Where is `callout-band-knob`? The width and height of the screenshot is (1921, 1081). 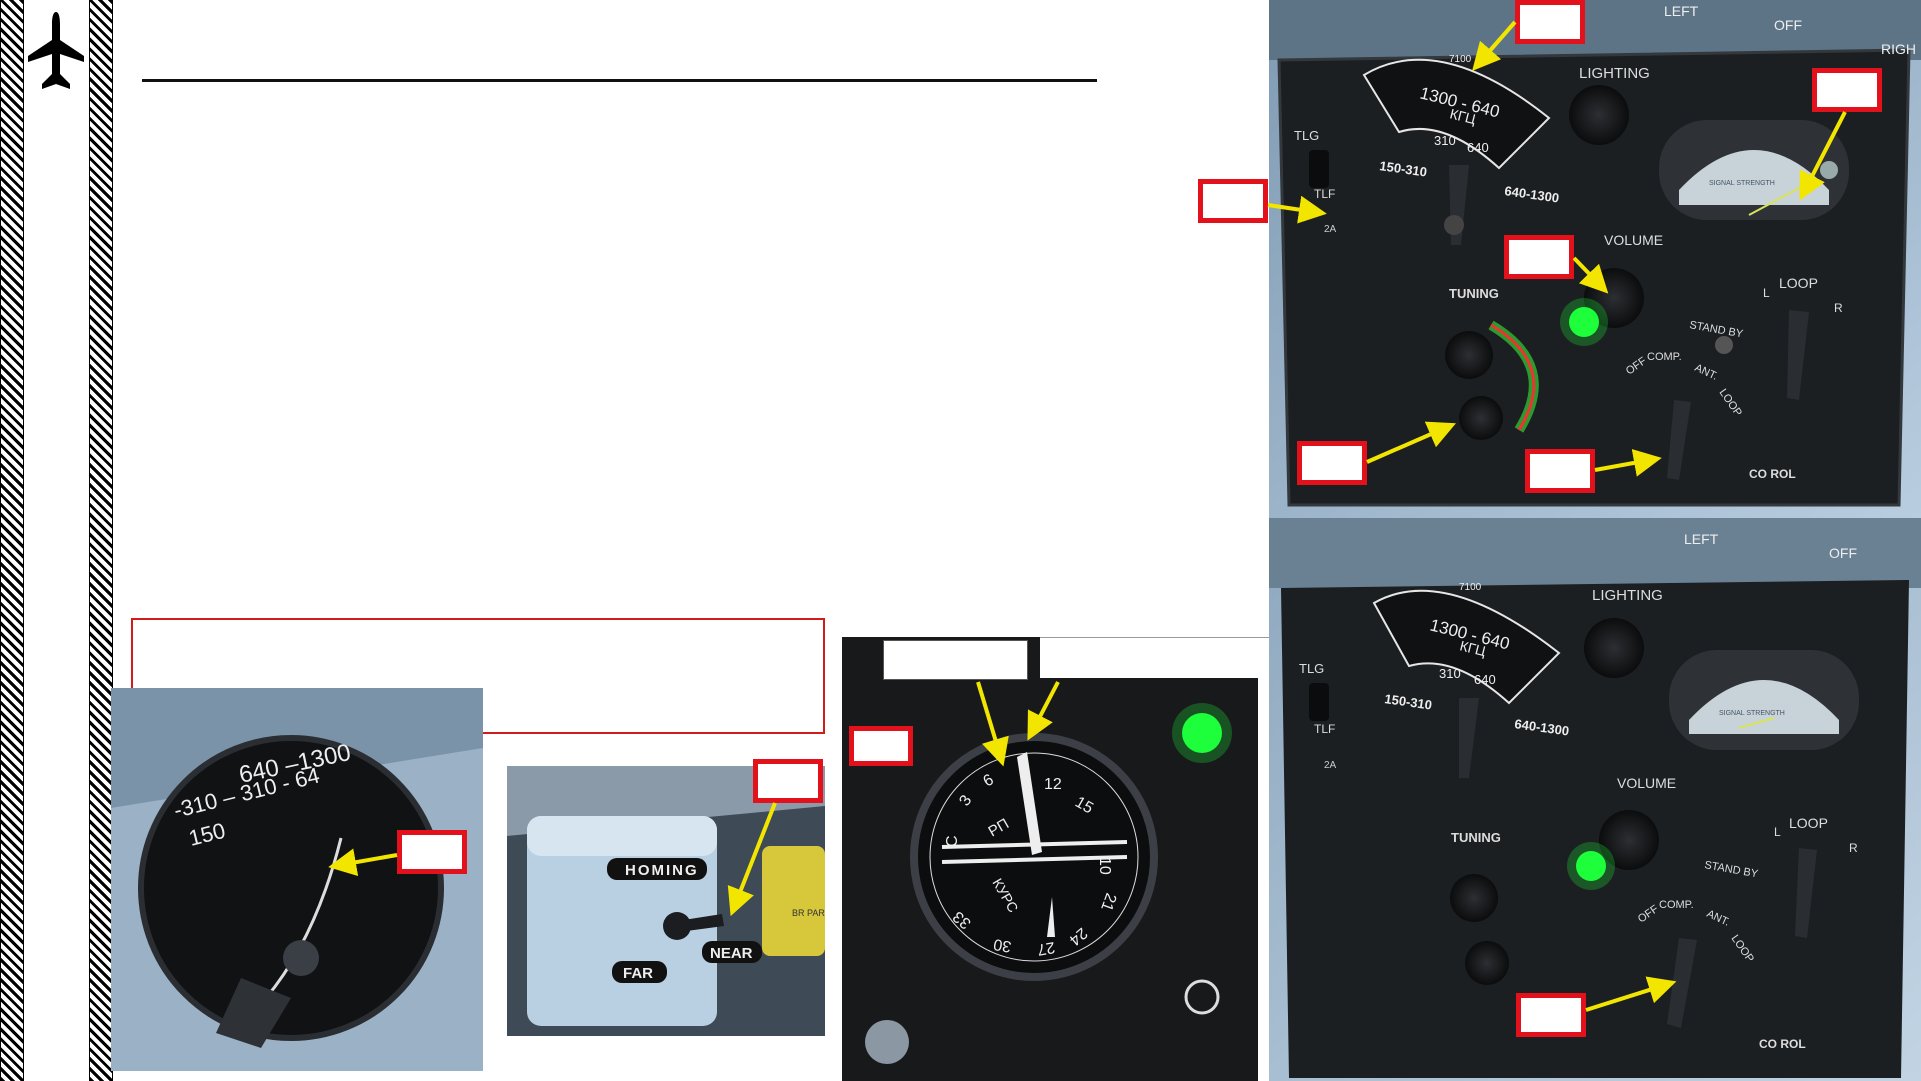 callout-band-knob is located at coordinates (432, 852).